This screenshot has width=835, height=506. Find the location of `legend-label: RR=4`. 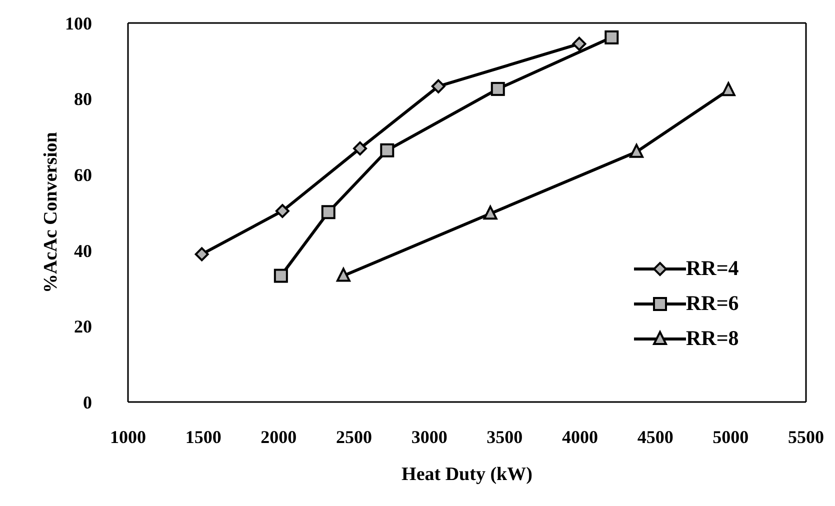

legend-label: RR=4 is located at coordinates (712, 268).